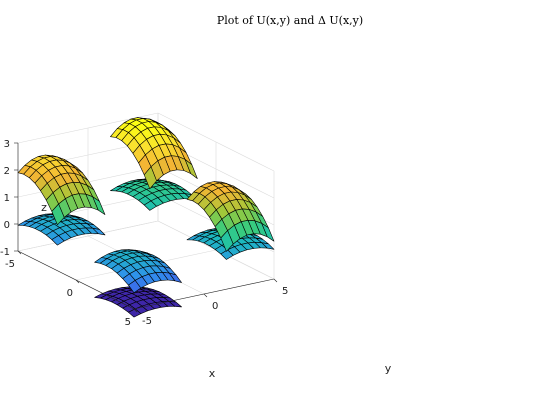  Describe the element at coordinates (70, 293) in the screenshot. I see `x-tick-label: 0` at that location.